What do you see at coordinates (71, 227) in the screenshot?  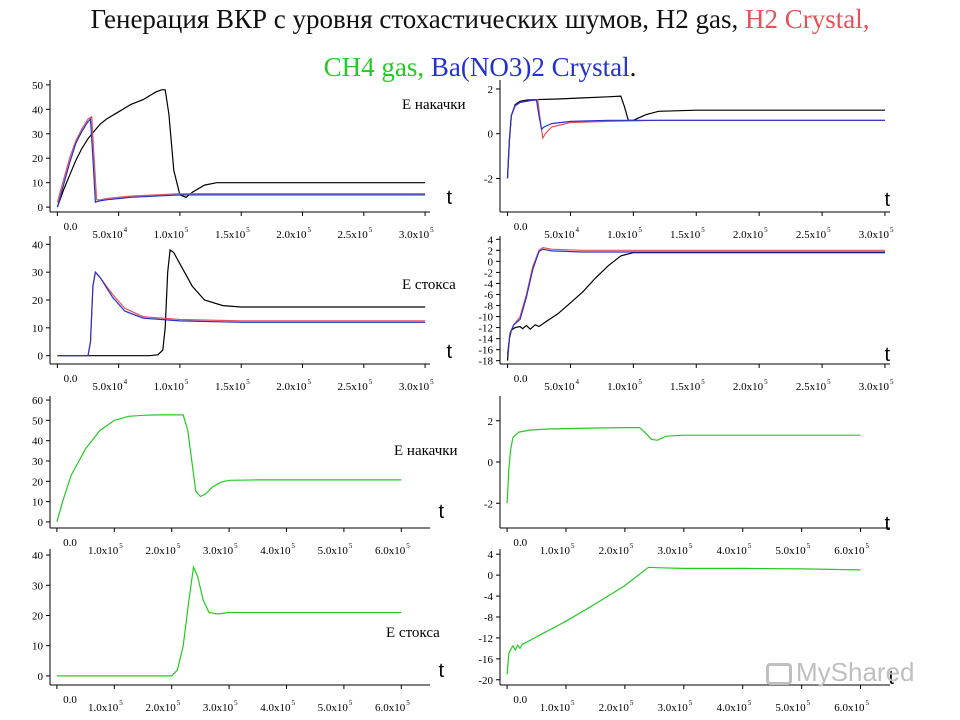 I see `x-tick-label-r1l: 0.0` at bounding box center [71, 227].